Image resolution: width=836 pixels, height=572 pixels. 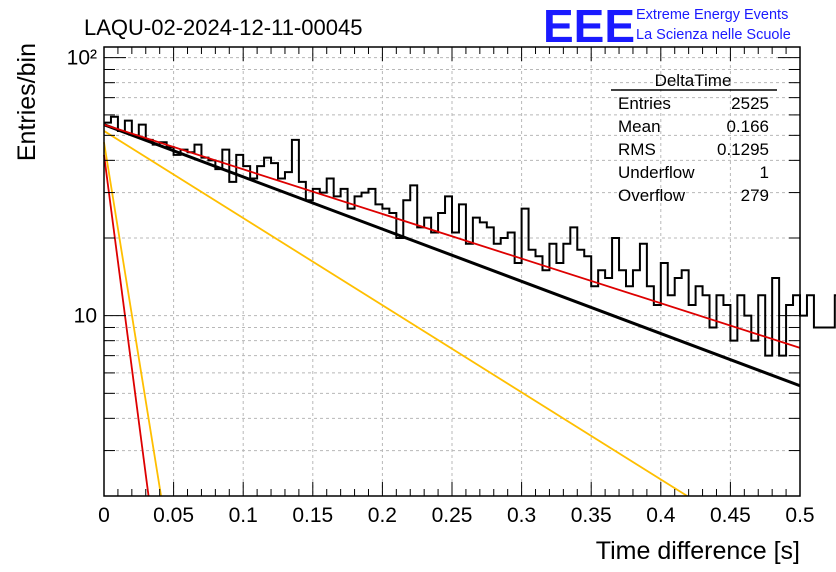 I want to click on x-tick-label: 0.4, so click(x=661, y=515).